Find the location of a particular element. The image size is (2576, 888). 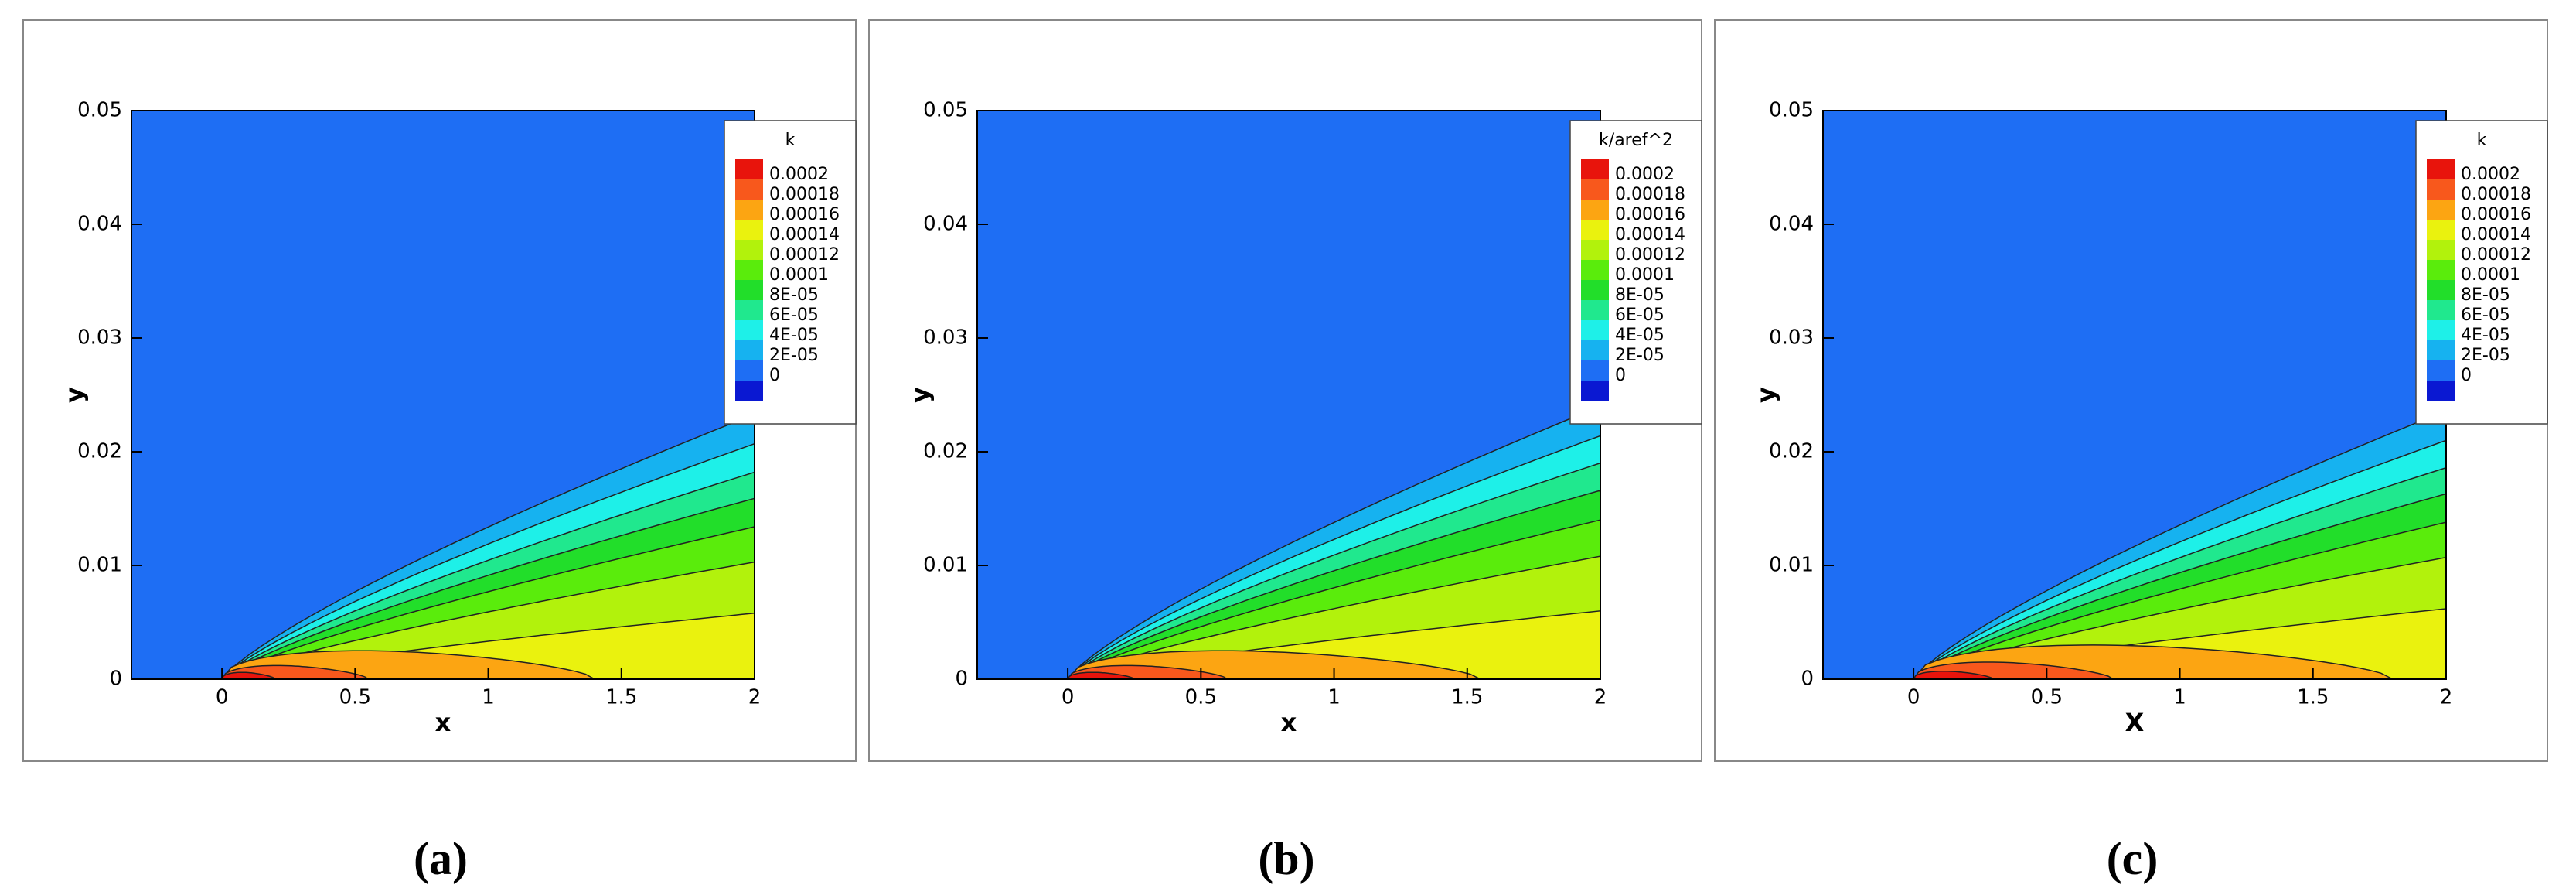

caption: (a) is located at coordinates (441, 858).